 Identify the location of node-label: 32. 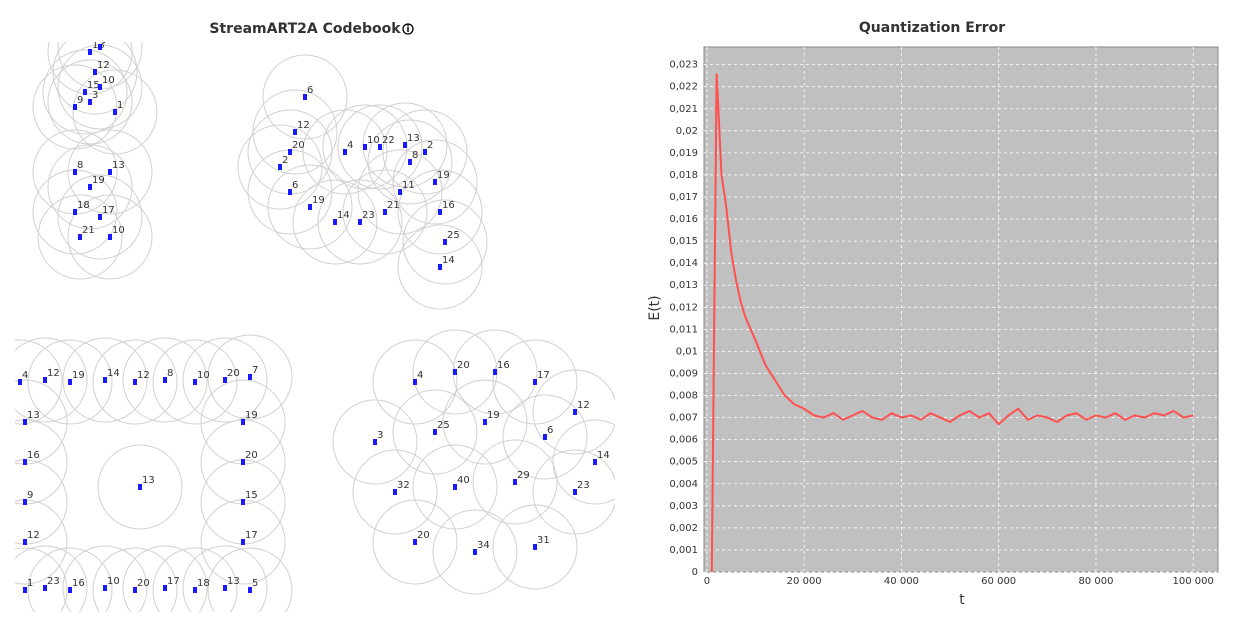
(403, 485).